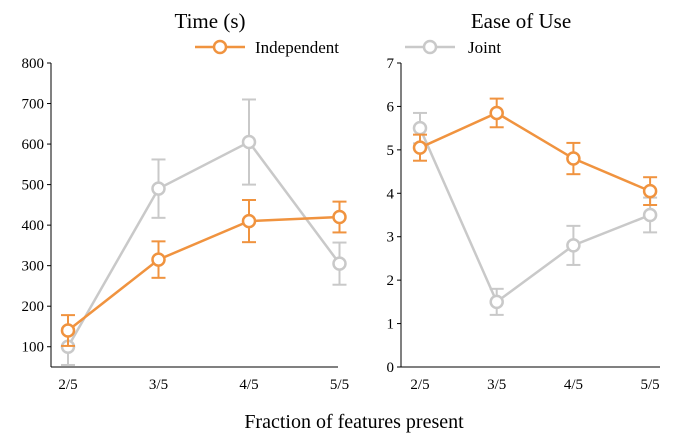 The height and width of the screenshot is (435, 678). I want to click on y-tick-label: 500, so click(33, 186).